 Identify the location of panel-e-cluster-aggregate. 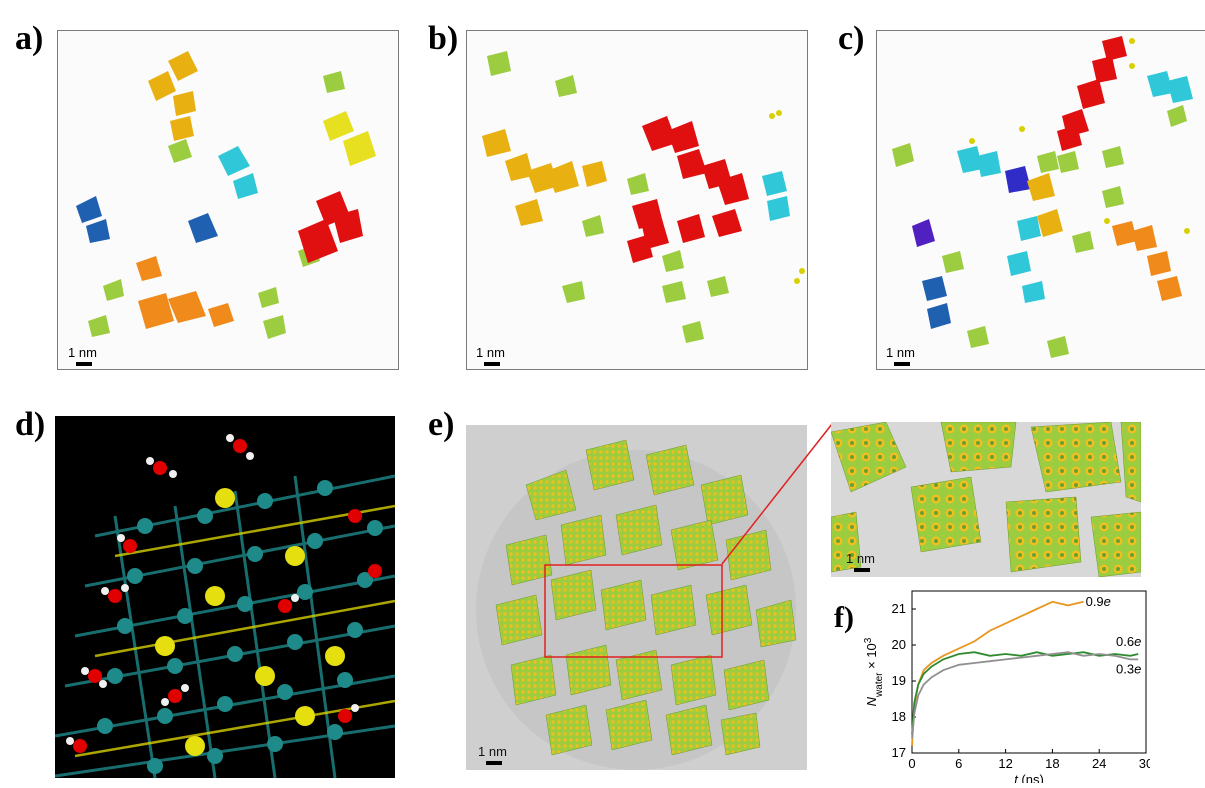
(636, 597).